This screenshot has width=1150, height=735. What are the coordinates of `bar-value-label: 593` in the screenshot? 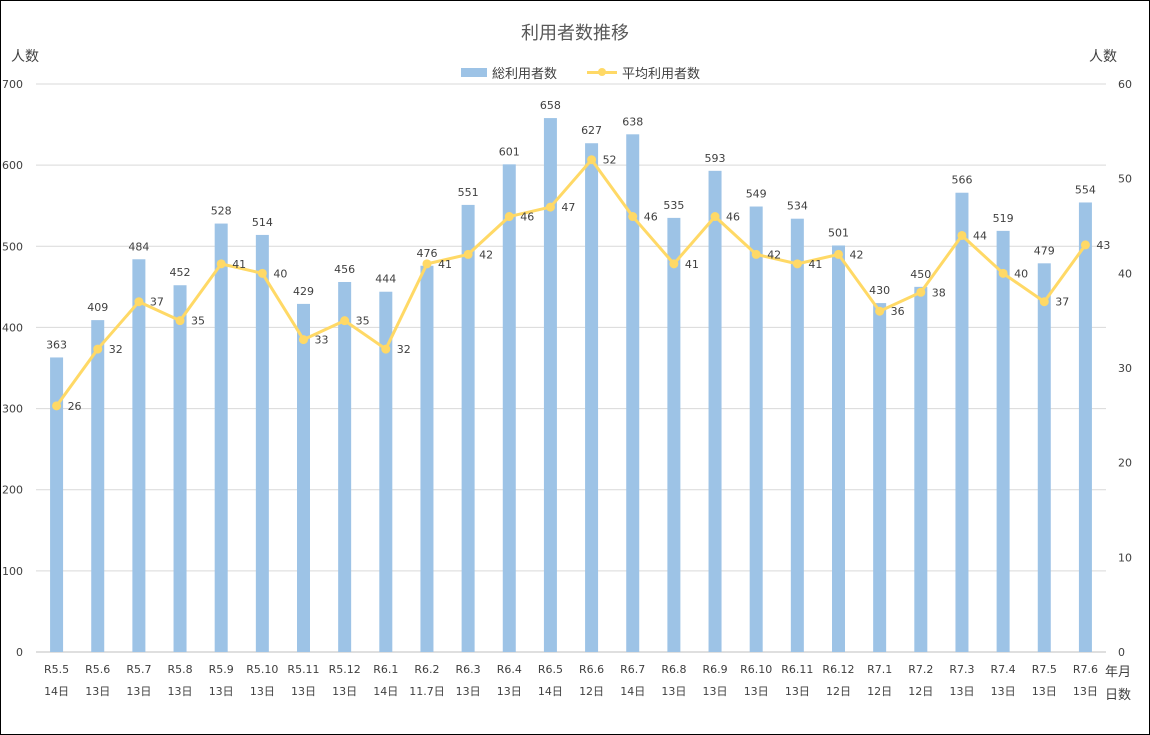 It's located at (715, 158).